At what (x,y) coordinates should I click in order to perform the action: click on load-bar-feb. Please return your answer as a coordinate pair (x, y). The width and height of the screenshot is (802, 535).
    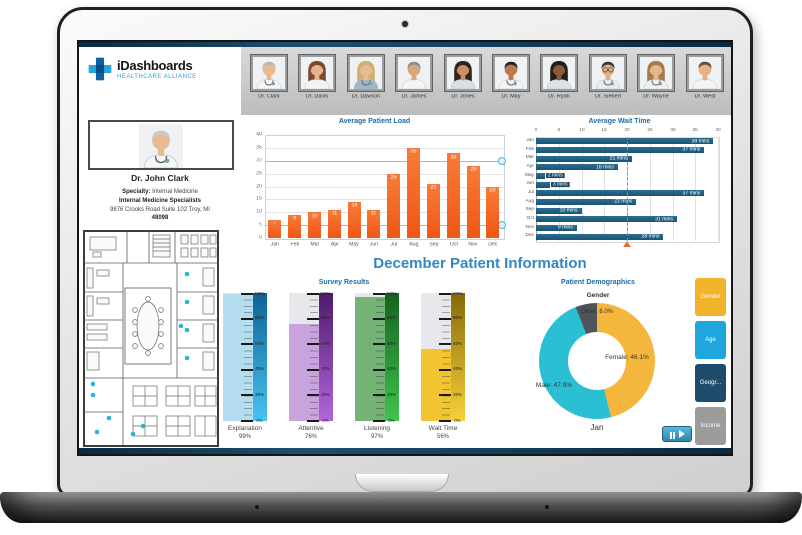
    Looking at the image, I should click on (295, 226).